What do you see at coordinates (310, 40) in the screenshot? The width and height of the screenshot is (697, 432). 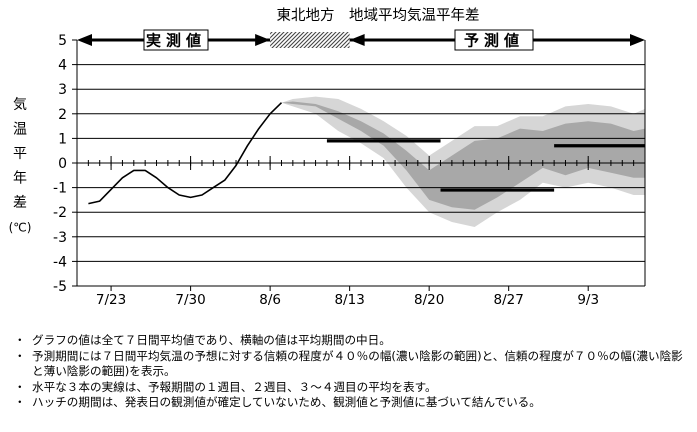 I see `hatch-period` at bounding box center [310, 40].